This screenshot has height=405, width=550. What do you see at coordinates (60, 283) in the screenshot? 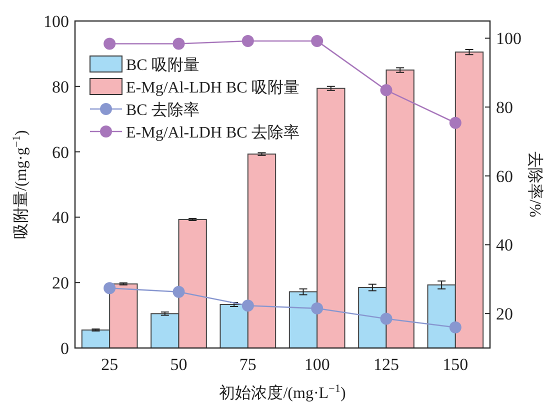
I see `y-tick-label: 20` at bounding box center [60, 283].